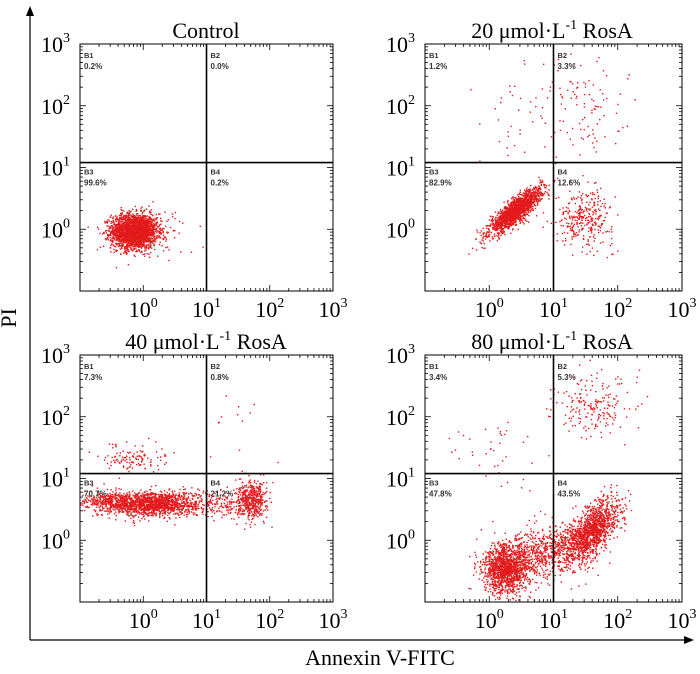 This screenshot has width=700, height=674. What do you see at coordinates (206, 341) in the screenshot?
I see `panel-title: 40 μmol·L-1 RosA` at bounding box center [206, 341].